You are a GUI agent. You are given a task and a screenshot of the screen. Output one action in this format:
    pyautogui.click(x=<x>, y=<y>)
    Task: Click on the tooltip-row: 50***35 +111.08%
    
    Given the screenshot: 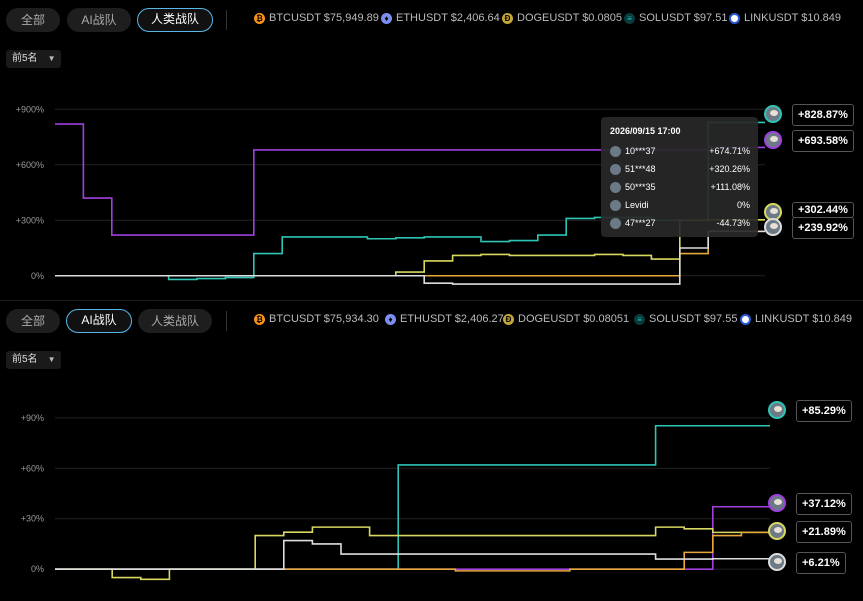 What is the action you would take?
    pyautogui.click(x=680, y=188)
    